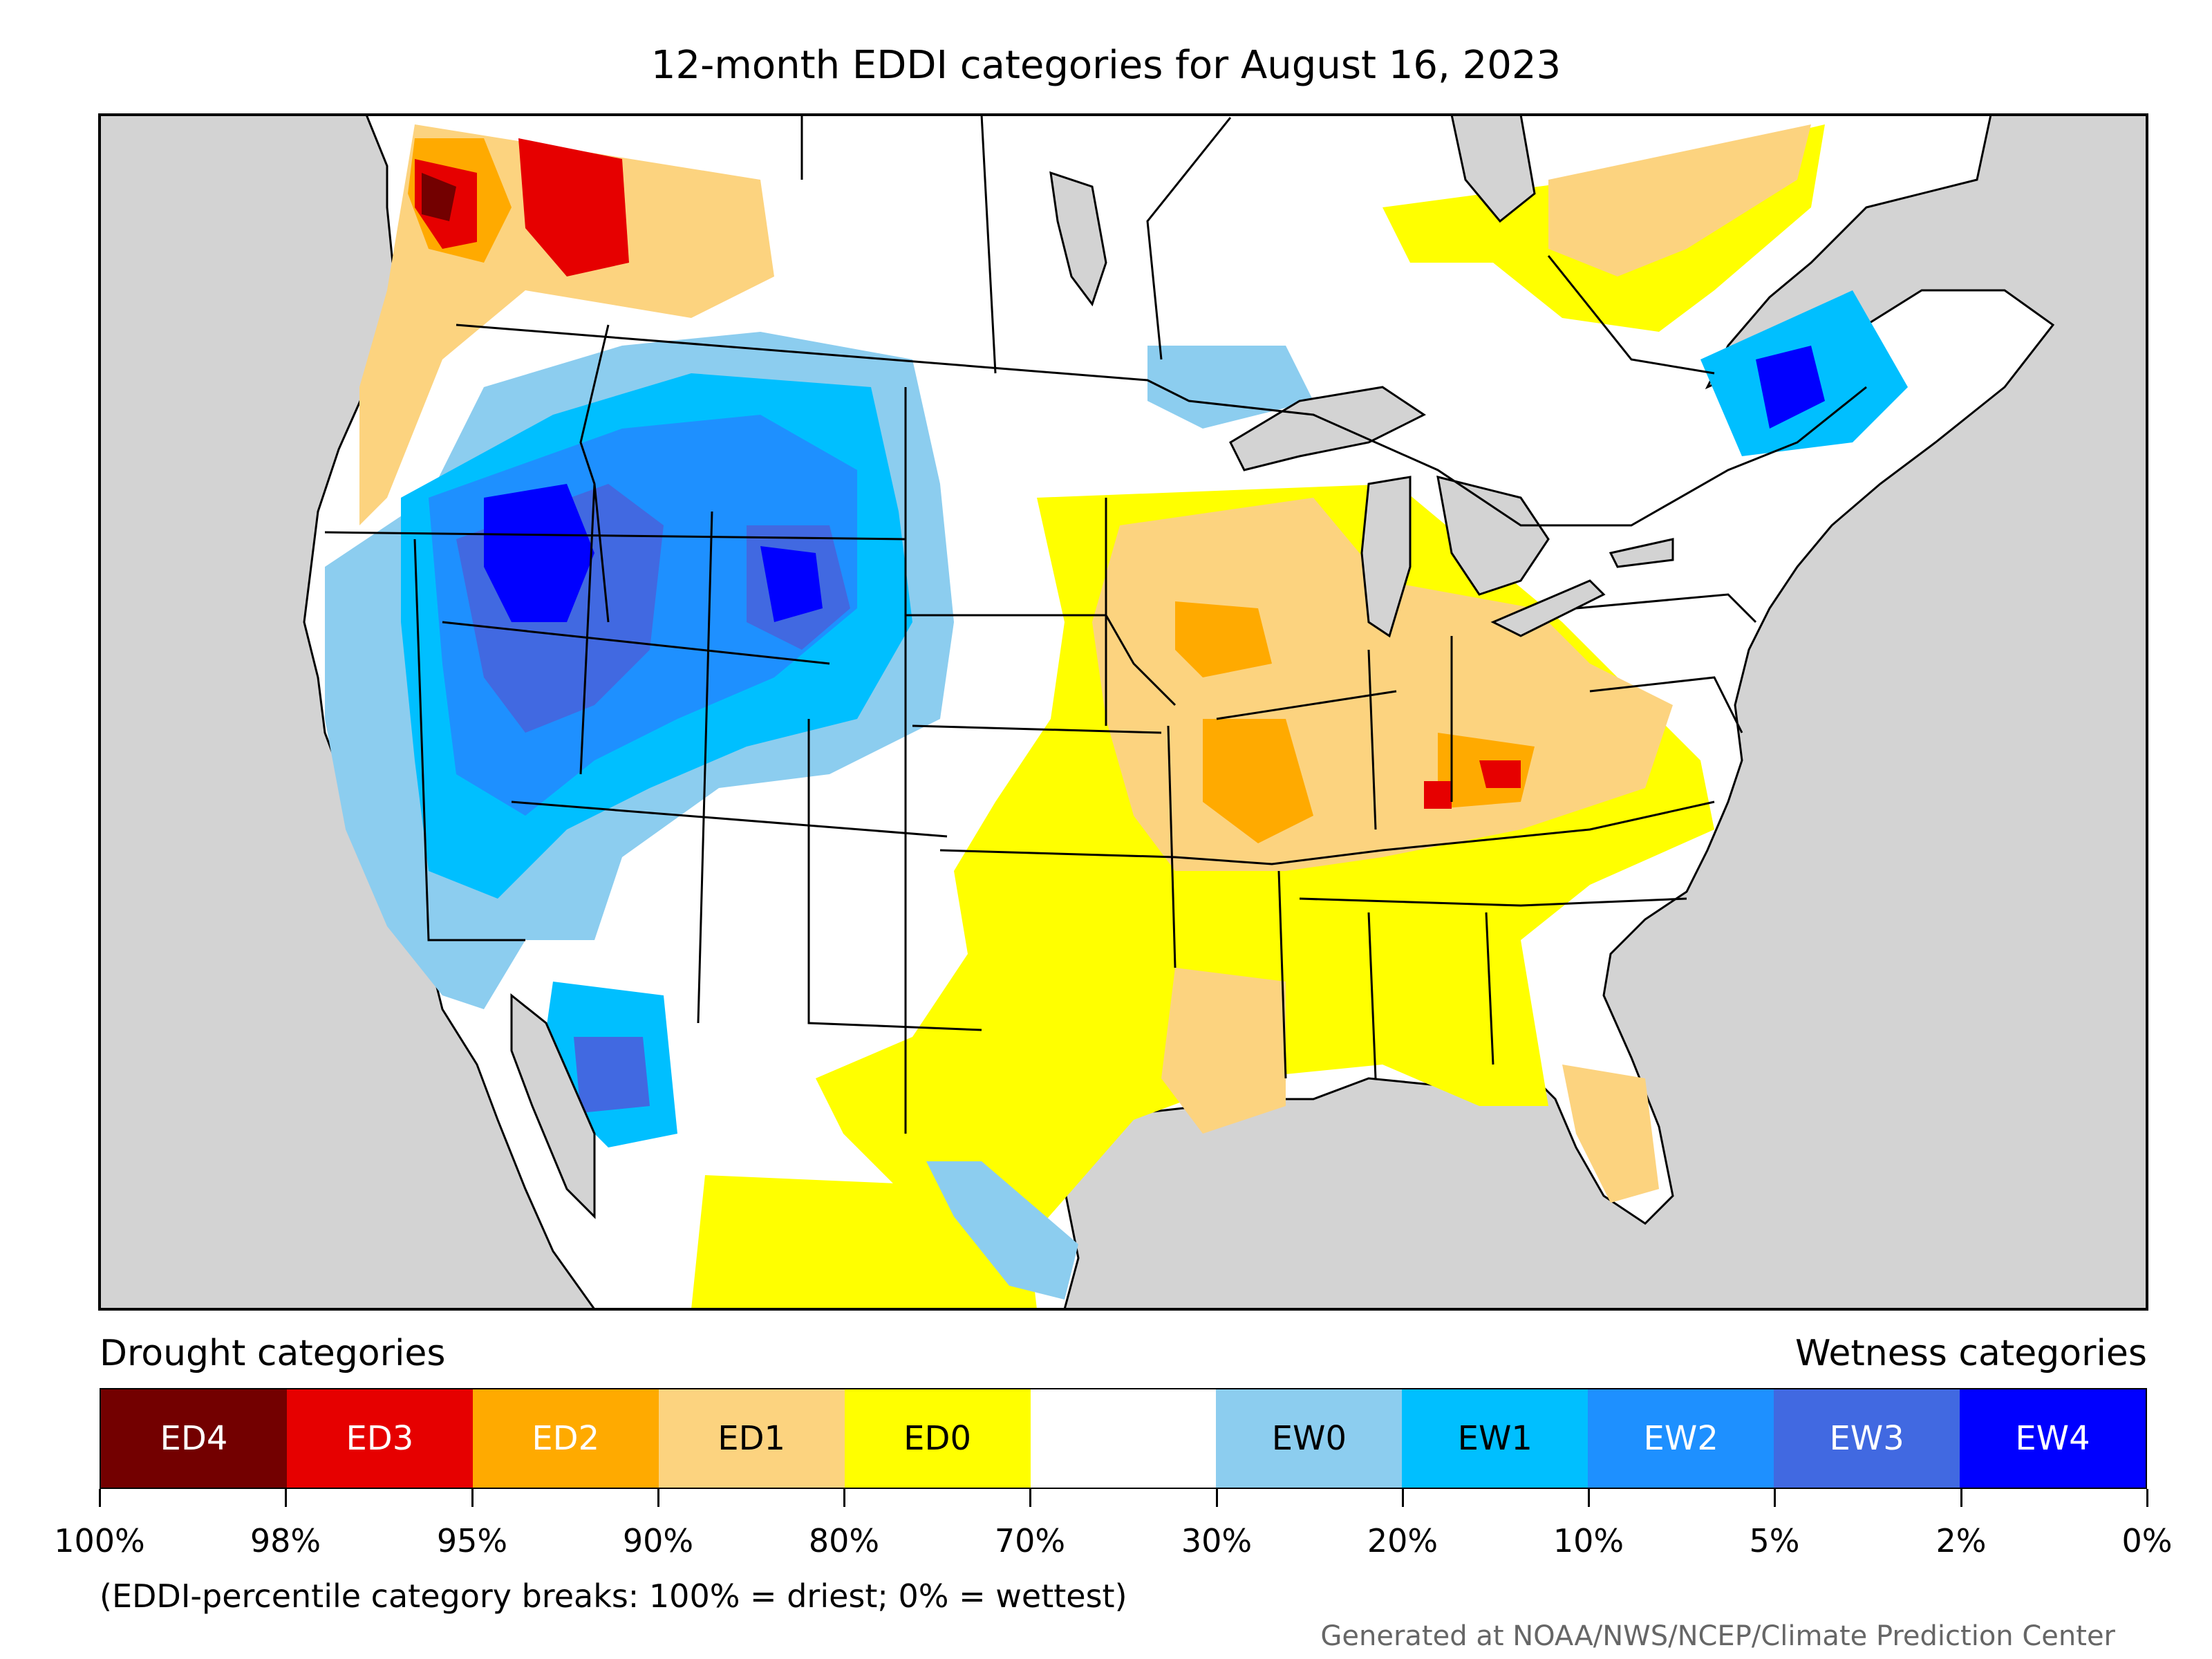 Image resolution: width=2212 pixels, height=1659 pixels. I want to click on legend-cell-ew4: EW4, so click(2053, 1438).